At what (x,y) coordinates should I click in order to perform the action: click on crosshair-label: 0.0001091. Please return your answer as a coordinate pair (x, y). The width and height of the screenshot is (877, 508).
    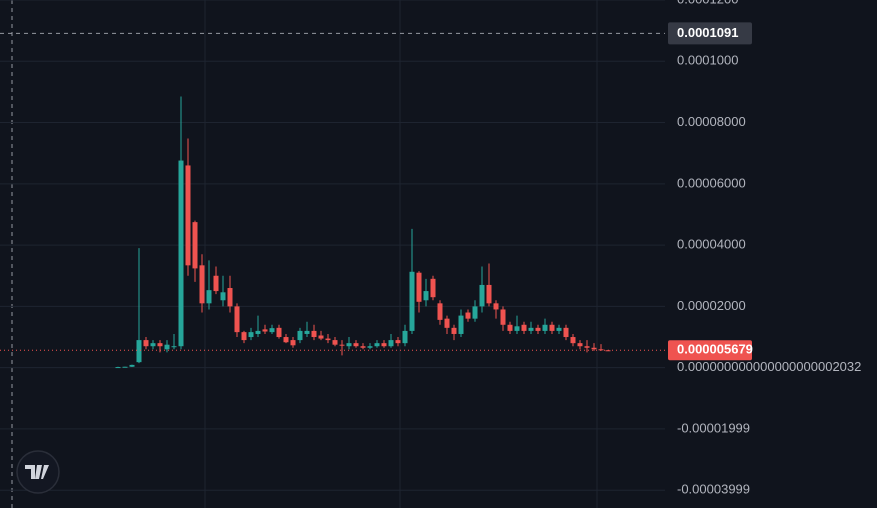
    Looking at the image, I should click on (707, 32).